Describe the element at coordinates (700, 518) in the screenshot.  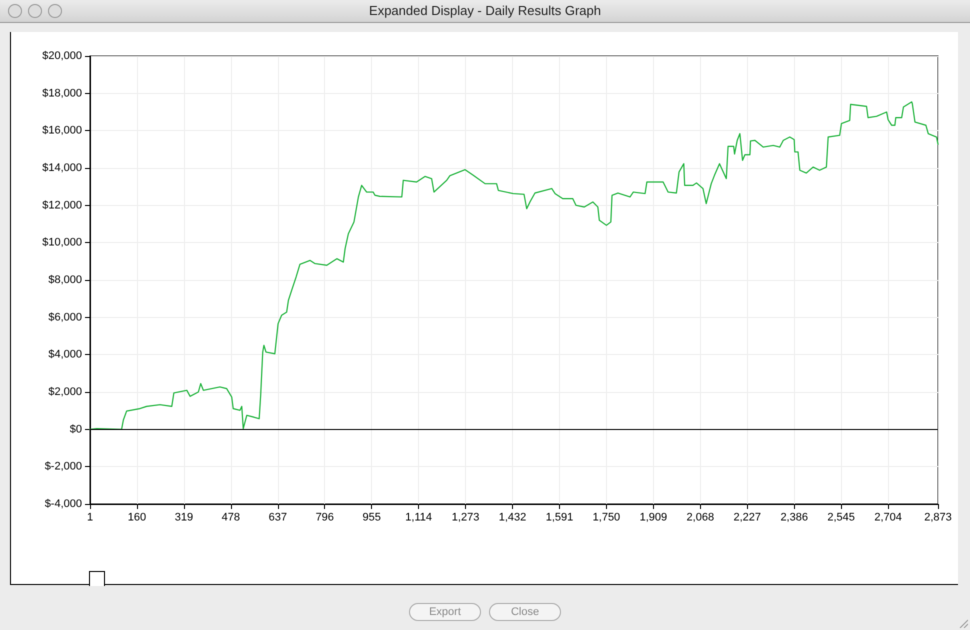
I see `x-tick-label: 2,068` at that location.